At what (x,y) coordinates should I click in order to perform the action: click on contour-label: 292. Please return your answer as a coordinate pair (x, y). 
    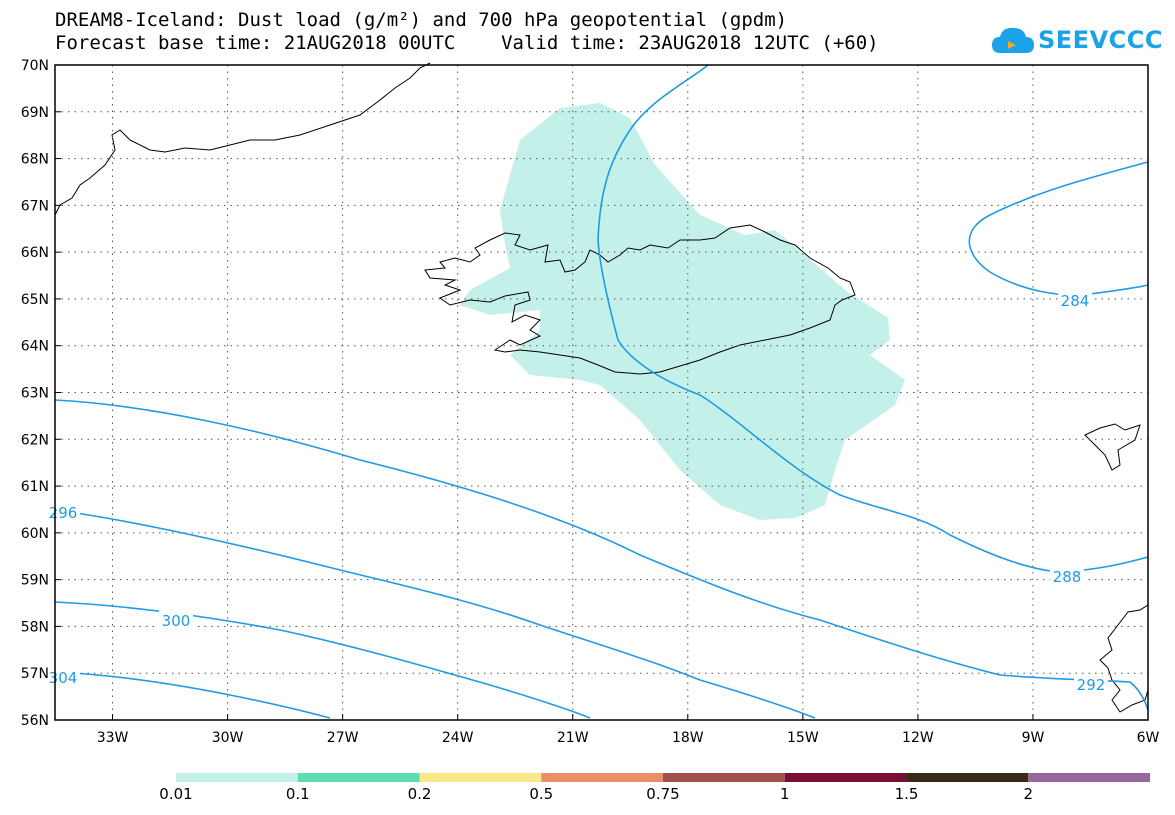
    Looking at the image, I should click on (1091, 685).